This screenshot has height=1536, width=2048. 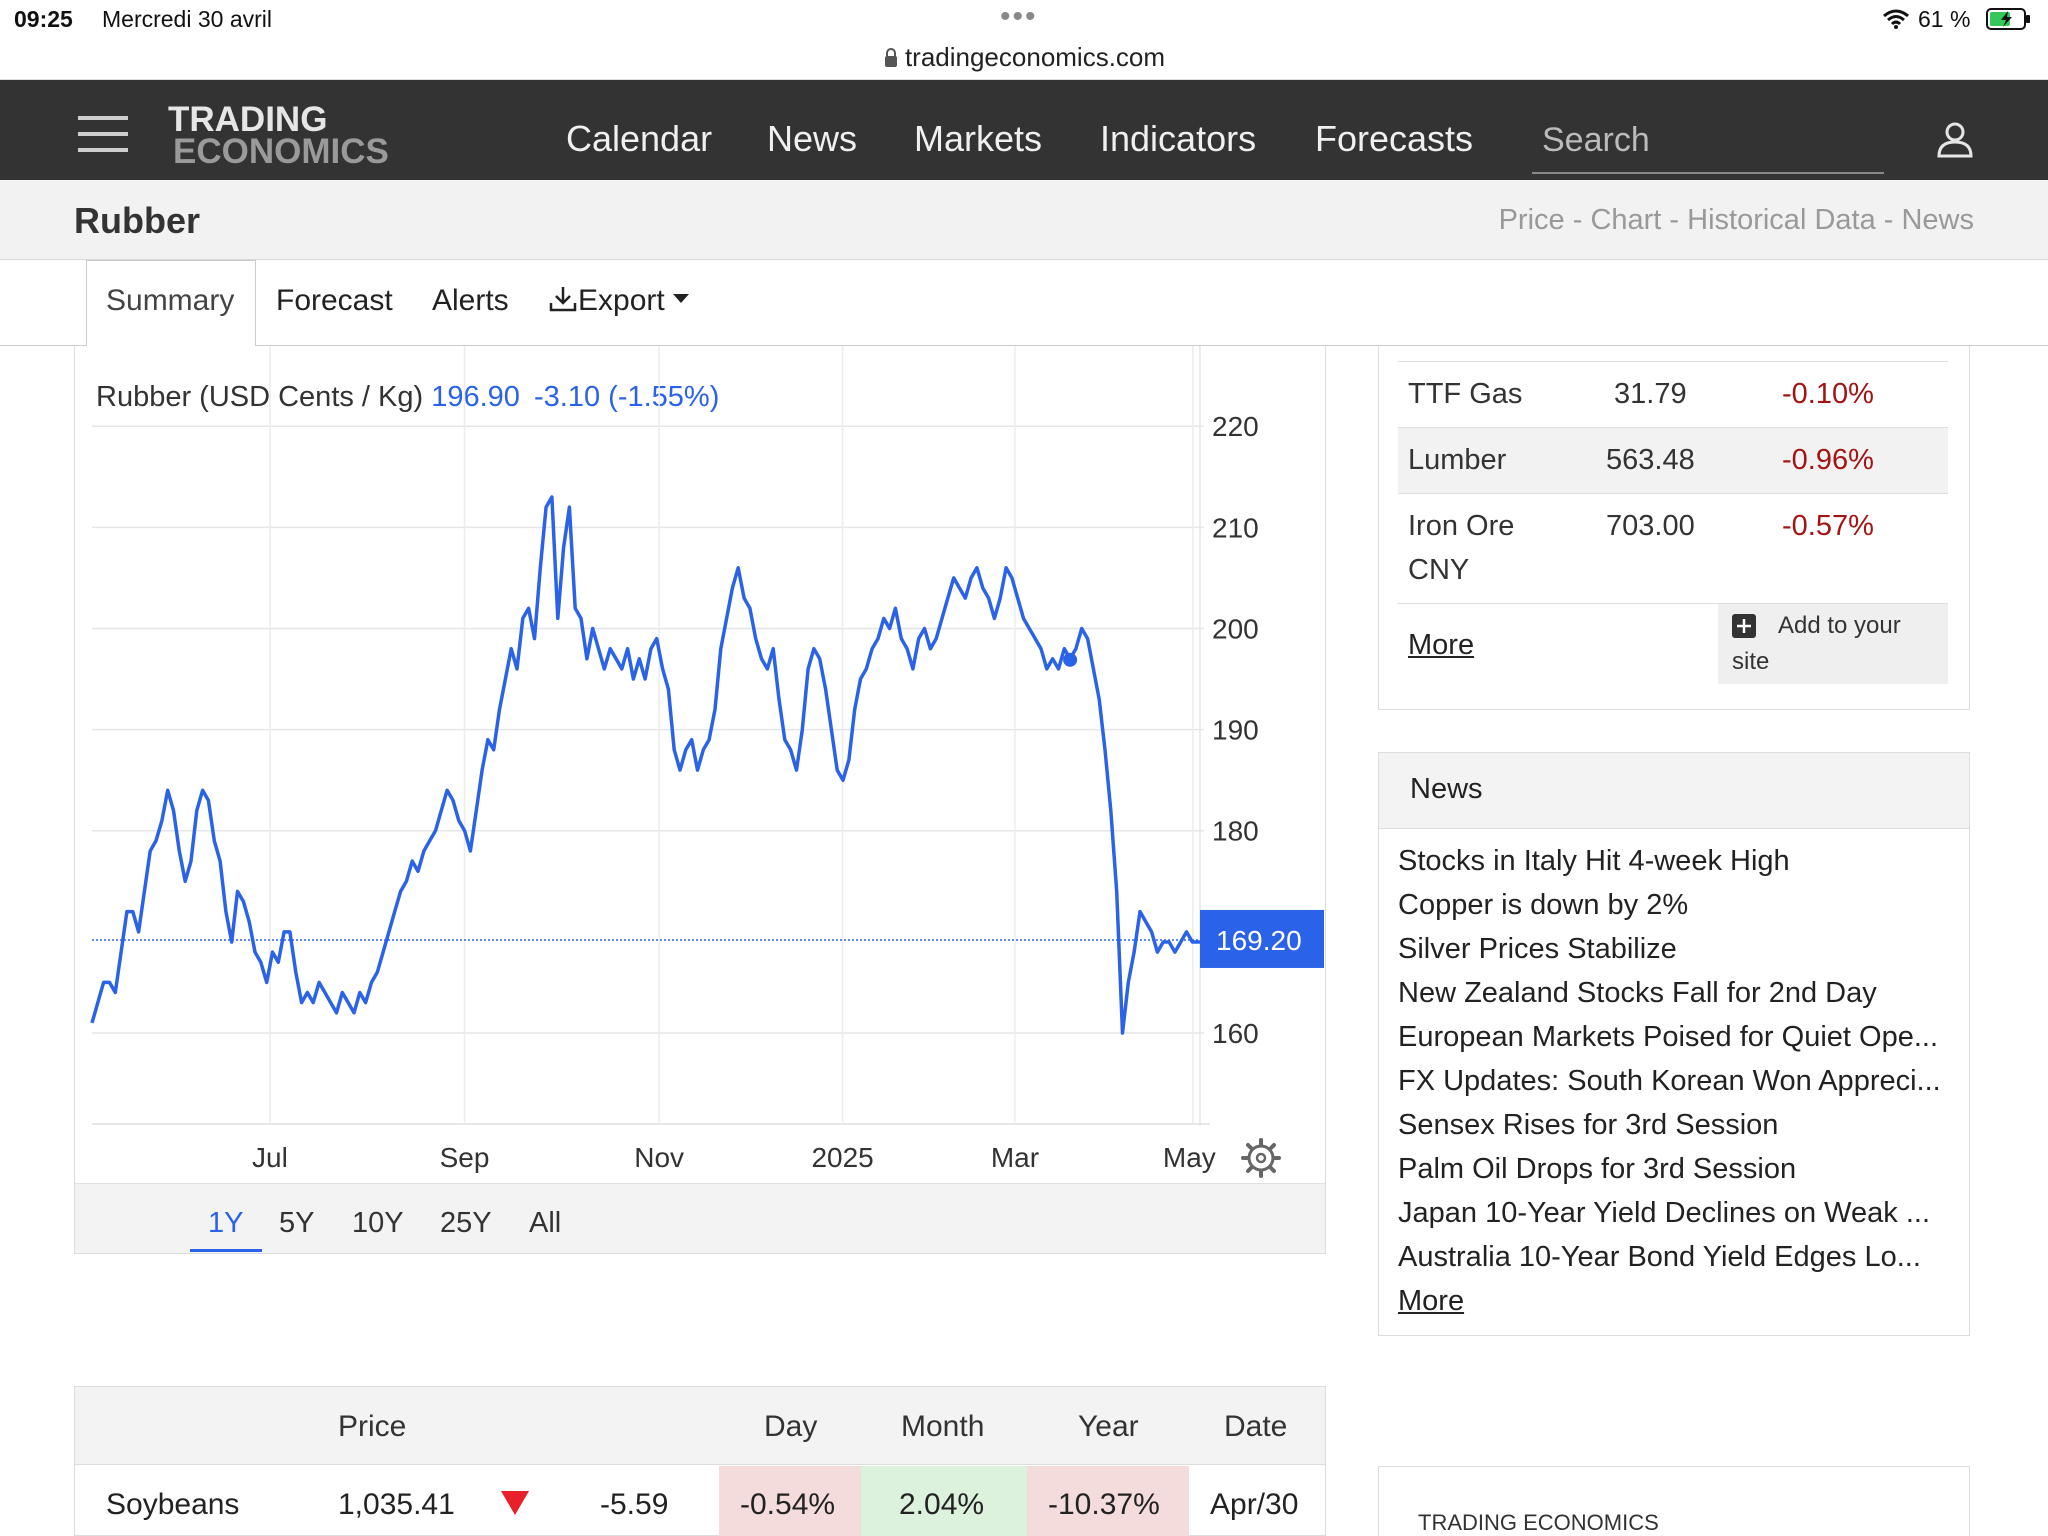 I want to click on battery-percent: 61 %, so click(x=1944, y=19).